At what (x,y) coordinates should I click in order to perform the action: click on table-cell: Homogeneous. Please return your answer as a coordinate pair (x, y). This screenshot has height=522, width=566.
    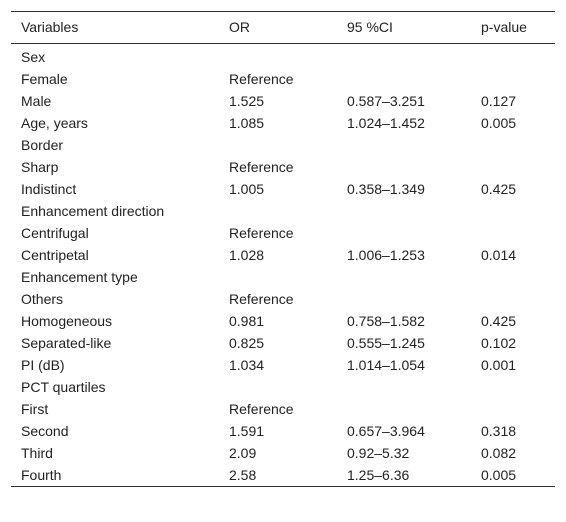
    Looking at the image, I should click on (67, 321).